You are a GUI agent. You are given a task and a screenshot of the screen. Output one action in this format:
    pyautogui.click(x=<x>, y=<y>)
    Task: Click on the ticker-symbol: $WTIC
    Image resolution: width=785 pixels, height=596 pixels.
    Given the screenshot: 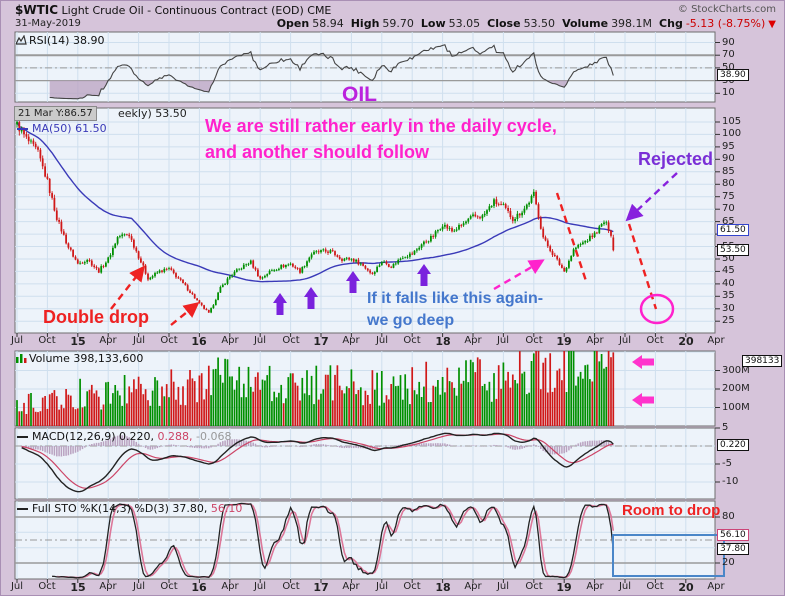 What is the action you would take?
    pyautogui.click(x=37, y=10)
    